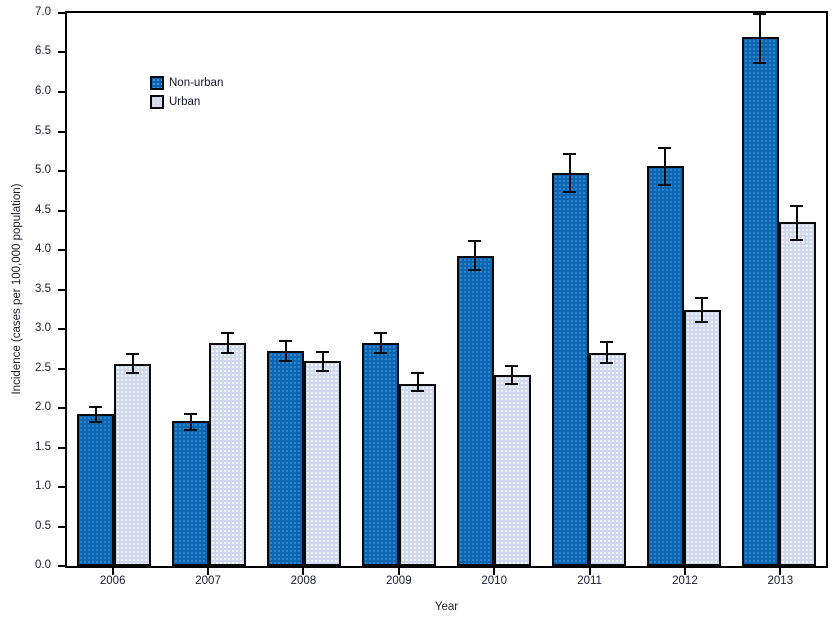  What do you see at coordinates (43, 565) in the screenshot?
I see `y-tick-label: 0.0` at bounding box center [43, 565].